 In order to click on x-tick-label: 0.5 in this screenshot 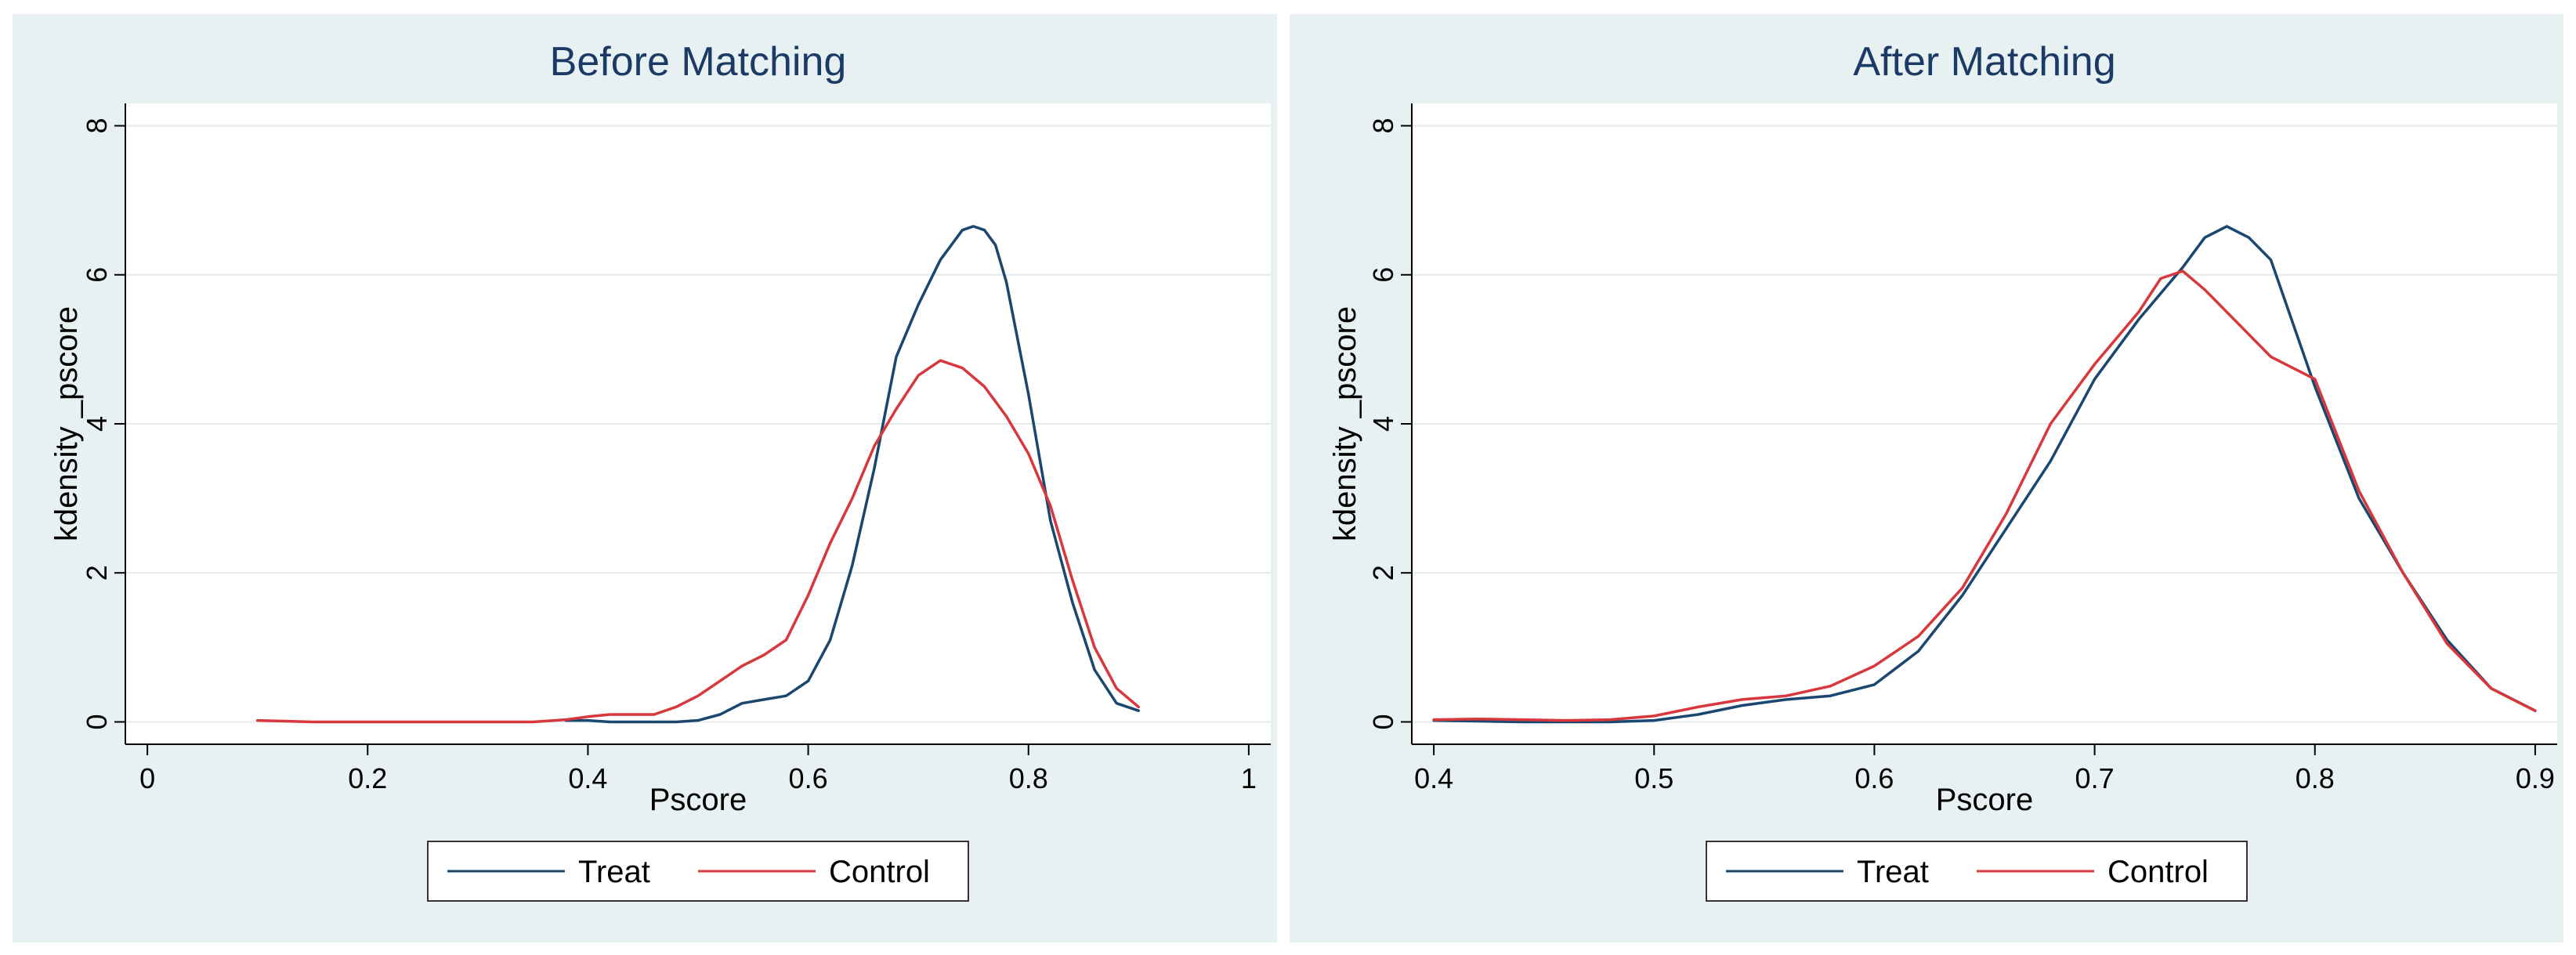, I will do `click(1653, 778)`.